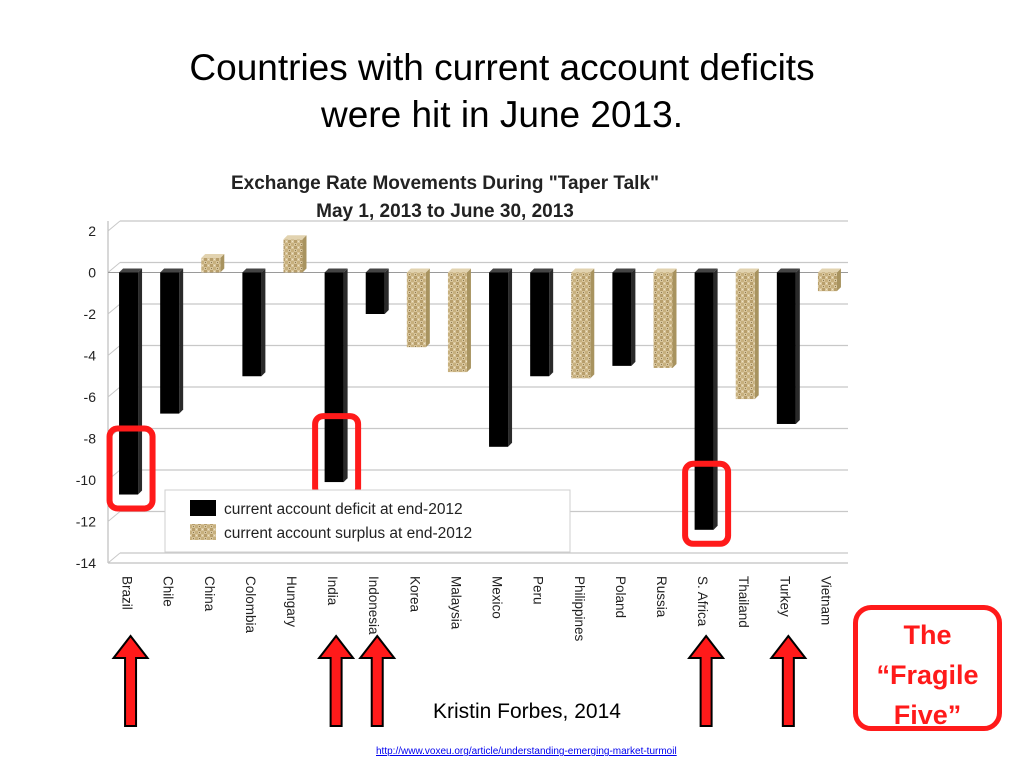 Image resolution: width=1024 pixels, height=768 pixels. I want to click on x-tick-label-russia: Russia, so click(661, 597).